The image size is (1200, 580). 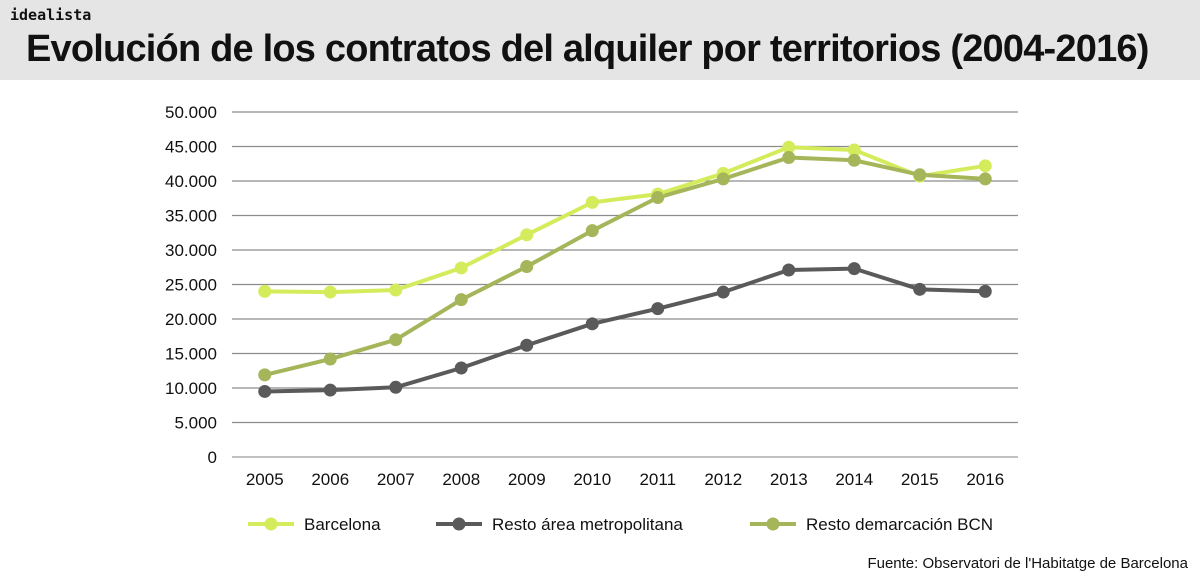 What do you see at coordinates (191, 250) in the screenshot?
I see `y-tick-label: 30.000` at bounding box center [191, 250].